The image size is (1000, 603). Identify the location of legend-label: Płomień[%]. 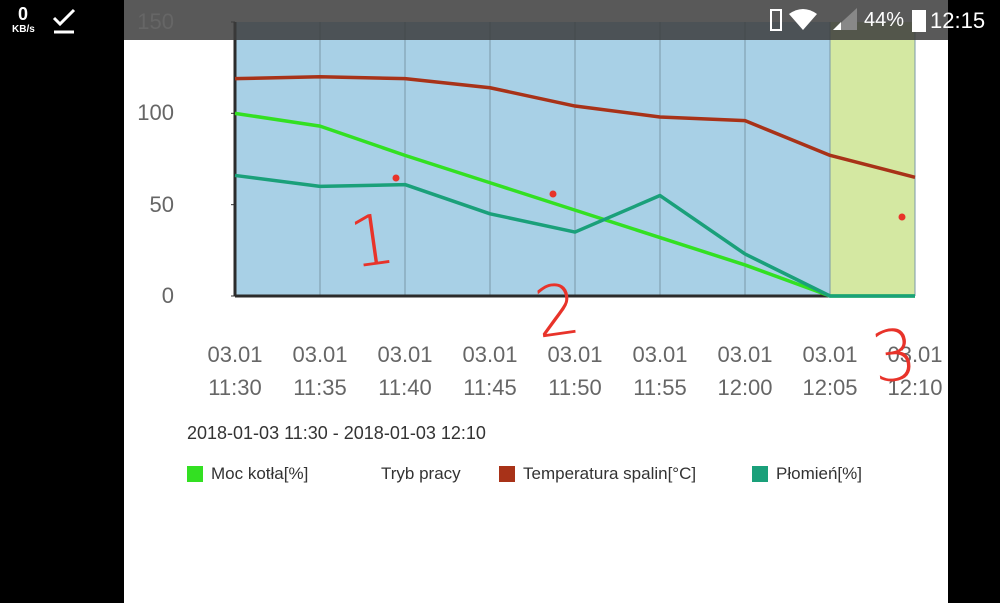
(819, 473).